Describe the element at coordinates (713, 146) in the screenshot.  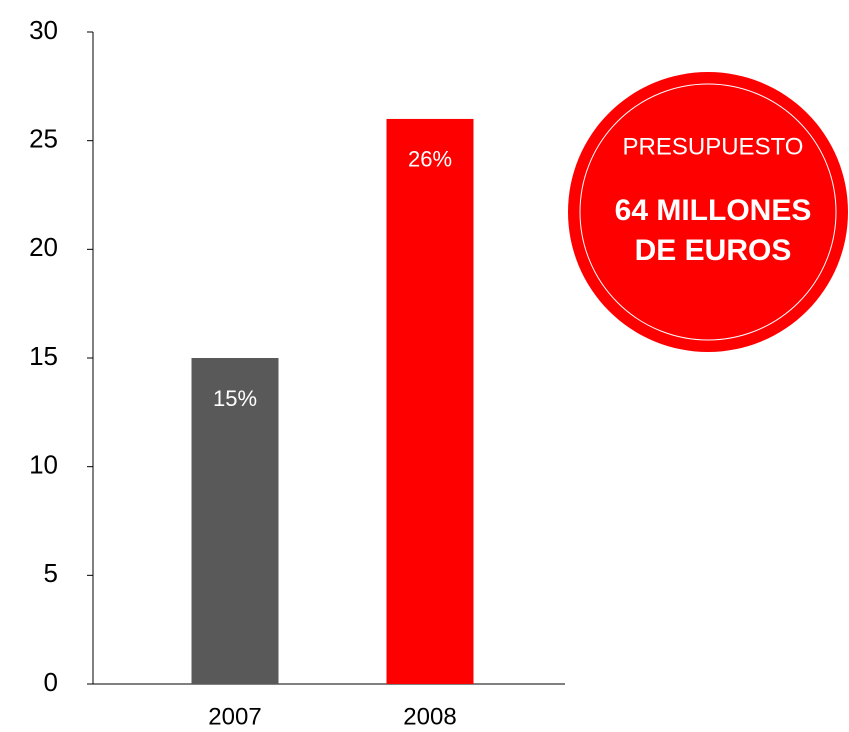
I see `badge-text: PRESUPUESTO` at that location.